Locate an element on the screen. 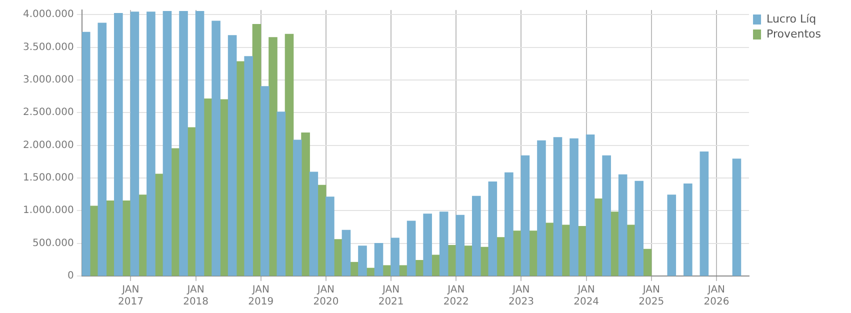 The width and height of the screenshot is (851, 313). legend-label: Lucro Líq is located at coordinates (791, 19).